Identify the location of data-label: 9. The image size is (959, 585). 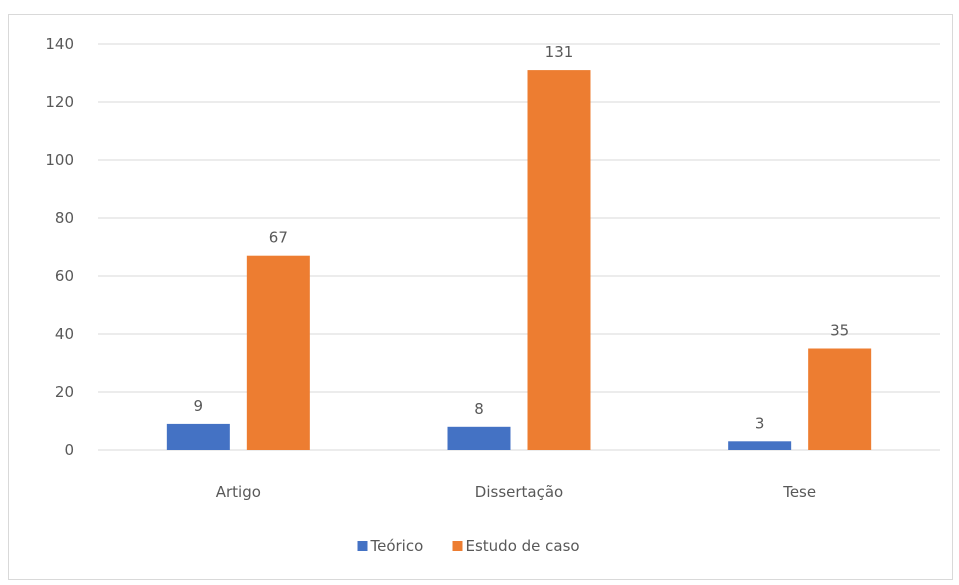
(199, 406).